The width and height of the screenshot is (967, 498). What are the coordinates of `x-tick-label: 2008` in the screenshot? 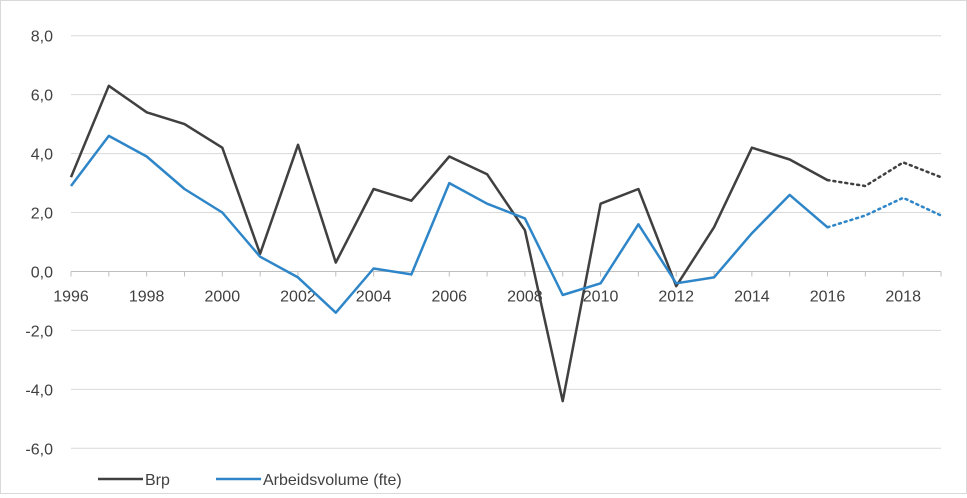 It's located at (525, 296).